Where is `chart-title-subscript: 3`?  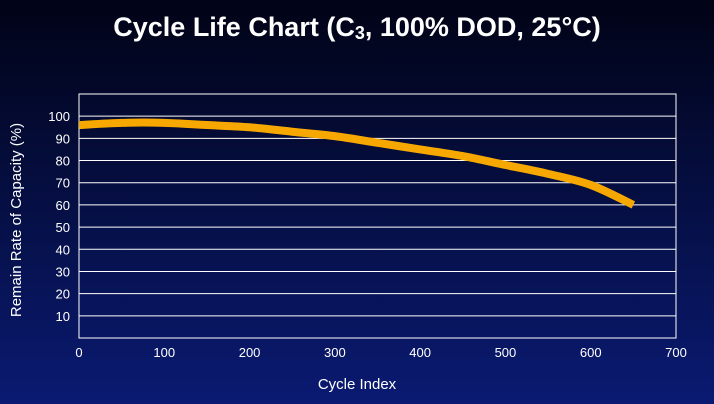
chart-title-subscript: 3 is located at coordinates (360, 33).